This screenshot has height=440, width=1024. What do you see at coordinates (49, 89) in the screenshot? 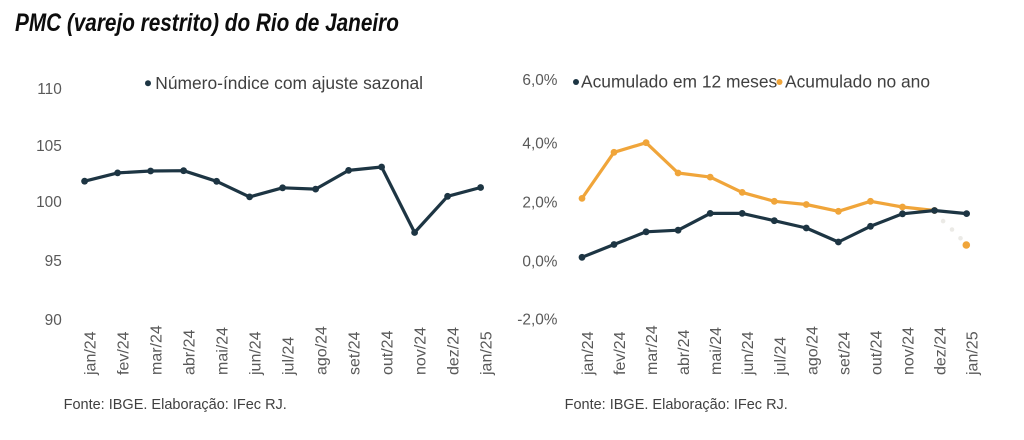
I see `svg-text: 110` at bounding box center [49, 89].